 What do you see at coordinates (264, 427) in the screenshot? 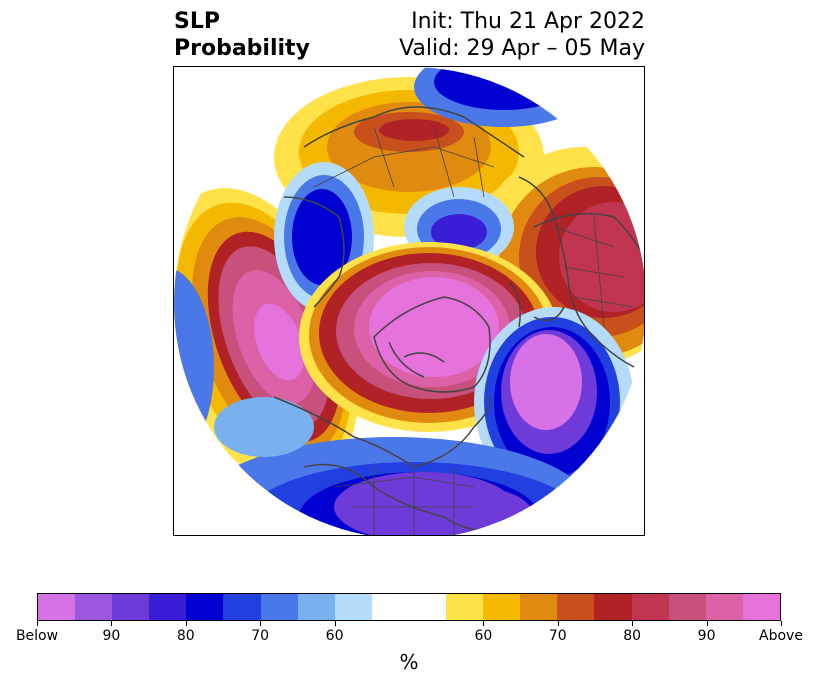
I see `pacific-south-below` at bounding box center [264, 427].